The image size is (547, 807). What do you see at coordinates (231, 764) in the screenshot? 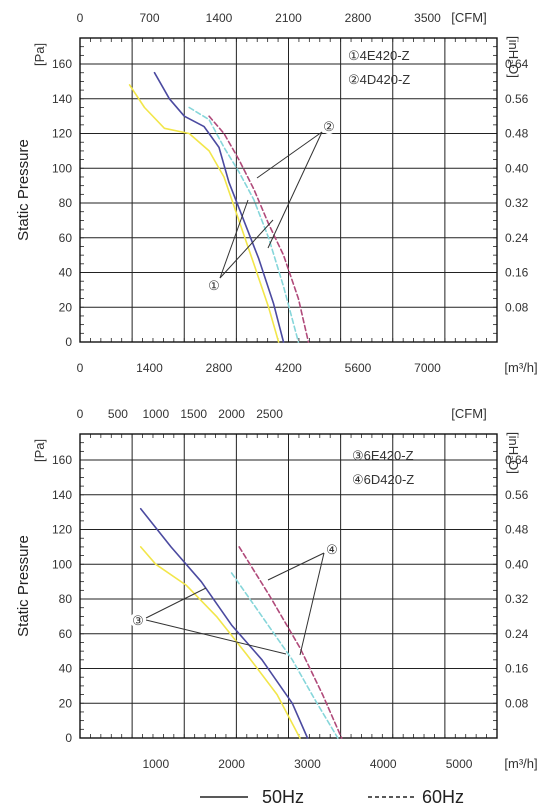
I see `x-tick-label-bottom: 2000` at bounding box center [231, 764].